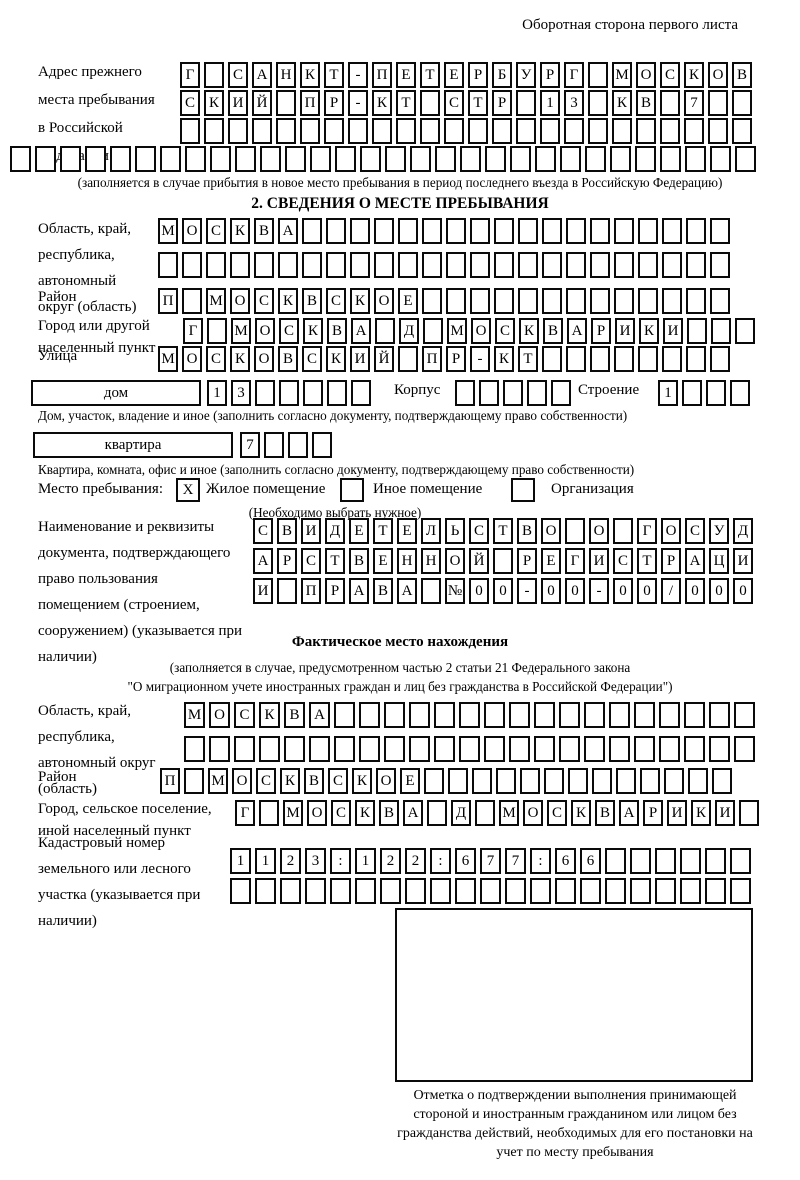  I want to click on char-cell: П, so click(432, 359).